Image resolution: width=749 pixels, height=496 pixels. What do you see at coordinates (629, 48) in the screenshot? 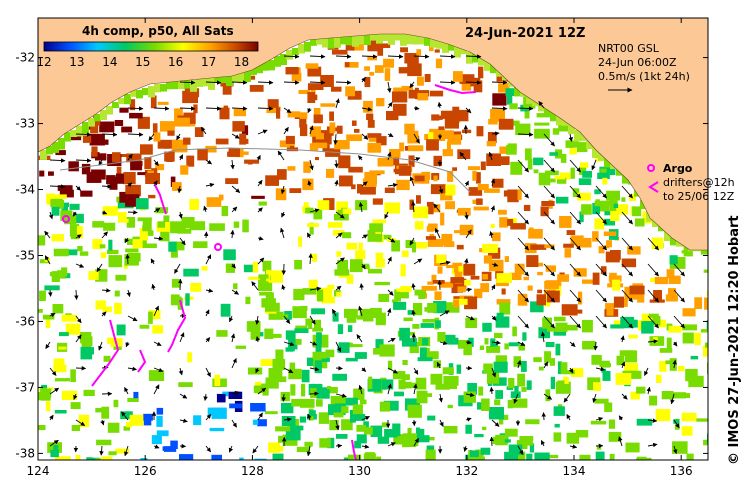
I see `current-legend-line1: NRT00 GSL` at bounding box center [629, 48].